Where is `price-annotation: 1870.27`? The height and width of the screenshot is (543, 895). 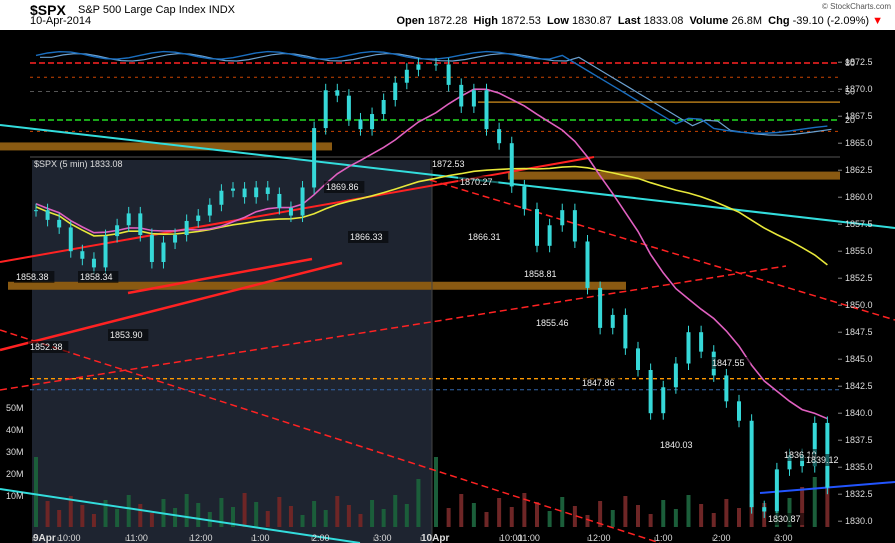 price-annotation: 1870.27 is located at coordinates (476, 182).